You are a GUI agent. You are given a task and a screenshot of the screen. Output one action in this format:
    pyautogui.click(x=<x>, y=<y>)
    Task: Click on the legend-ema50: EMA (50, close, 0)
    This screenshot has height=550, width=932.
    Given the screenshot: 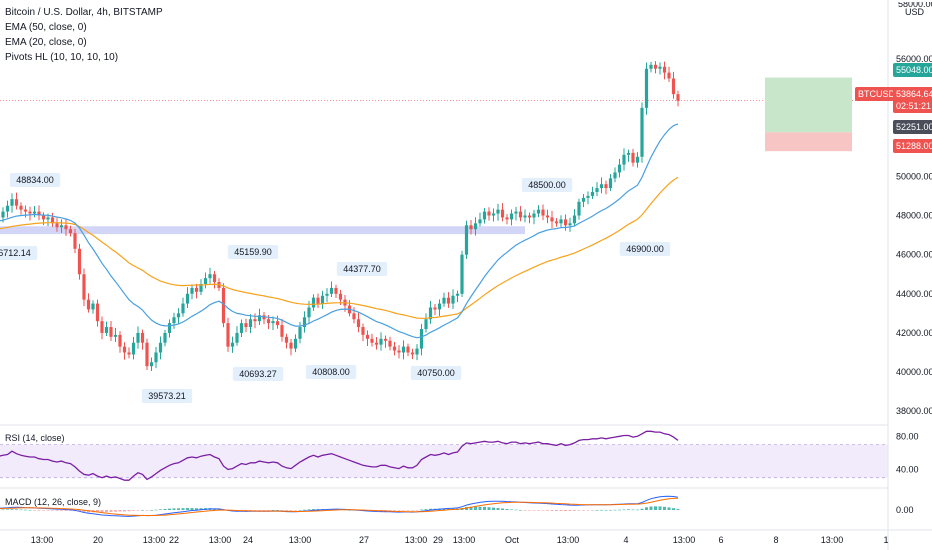 What is the action you would take?
    pyautogui.click(x=46, y=27)
    